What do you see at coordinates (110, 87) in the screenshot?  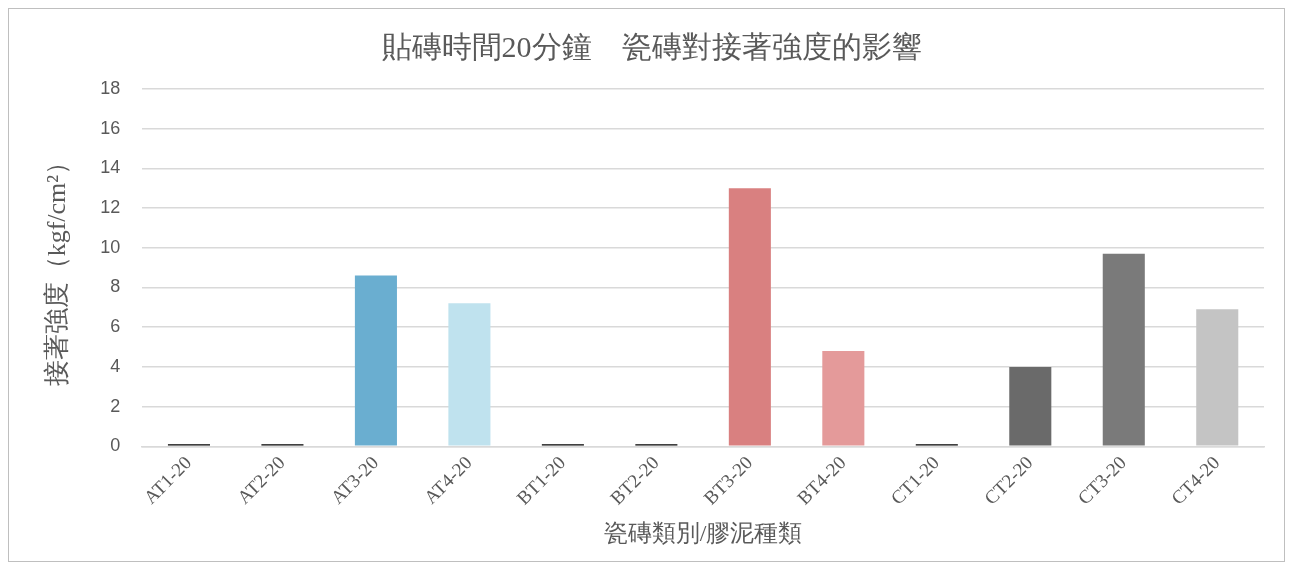 I see `y-tick-label: 18` at bounding box center [110, 87].